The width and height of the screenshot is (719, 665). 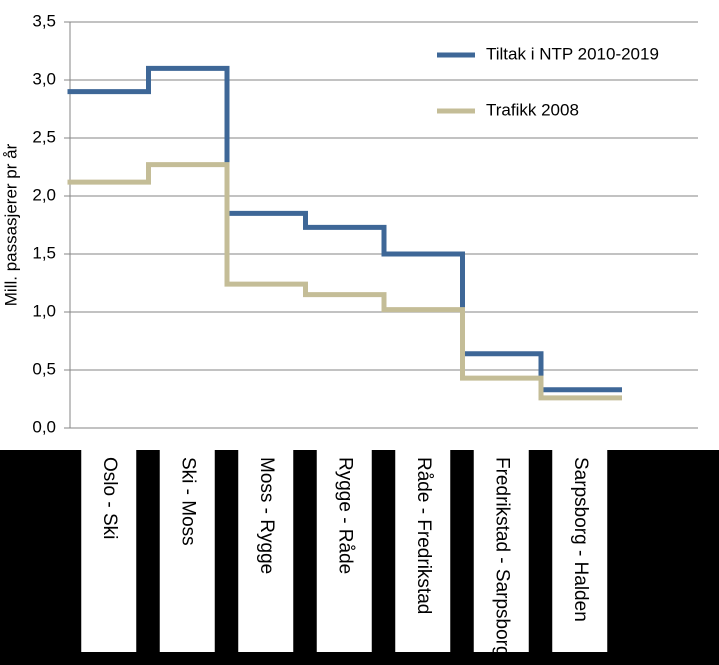 I want to click on x-tick-label: Fredrikstad - Sarpsborg, so click(x=502, y=557).